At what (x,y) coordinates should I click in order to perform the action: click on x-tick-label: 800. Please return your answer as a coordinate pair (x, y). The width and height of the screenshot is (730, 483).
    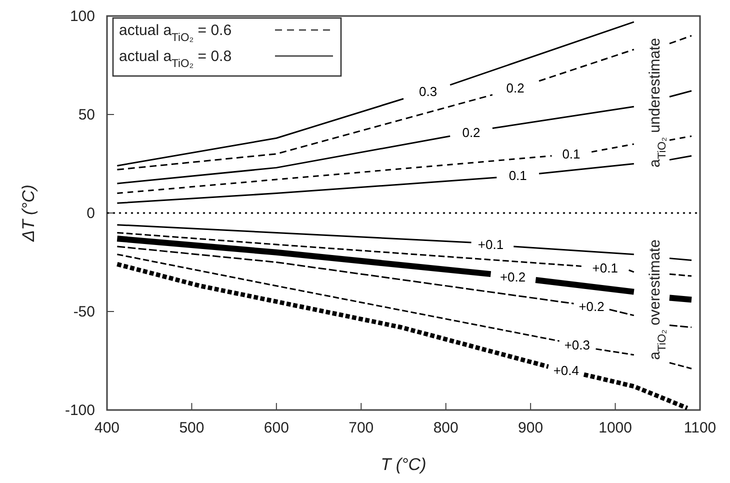
    Looking at the image, I should click on (445, 428).